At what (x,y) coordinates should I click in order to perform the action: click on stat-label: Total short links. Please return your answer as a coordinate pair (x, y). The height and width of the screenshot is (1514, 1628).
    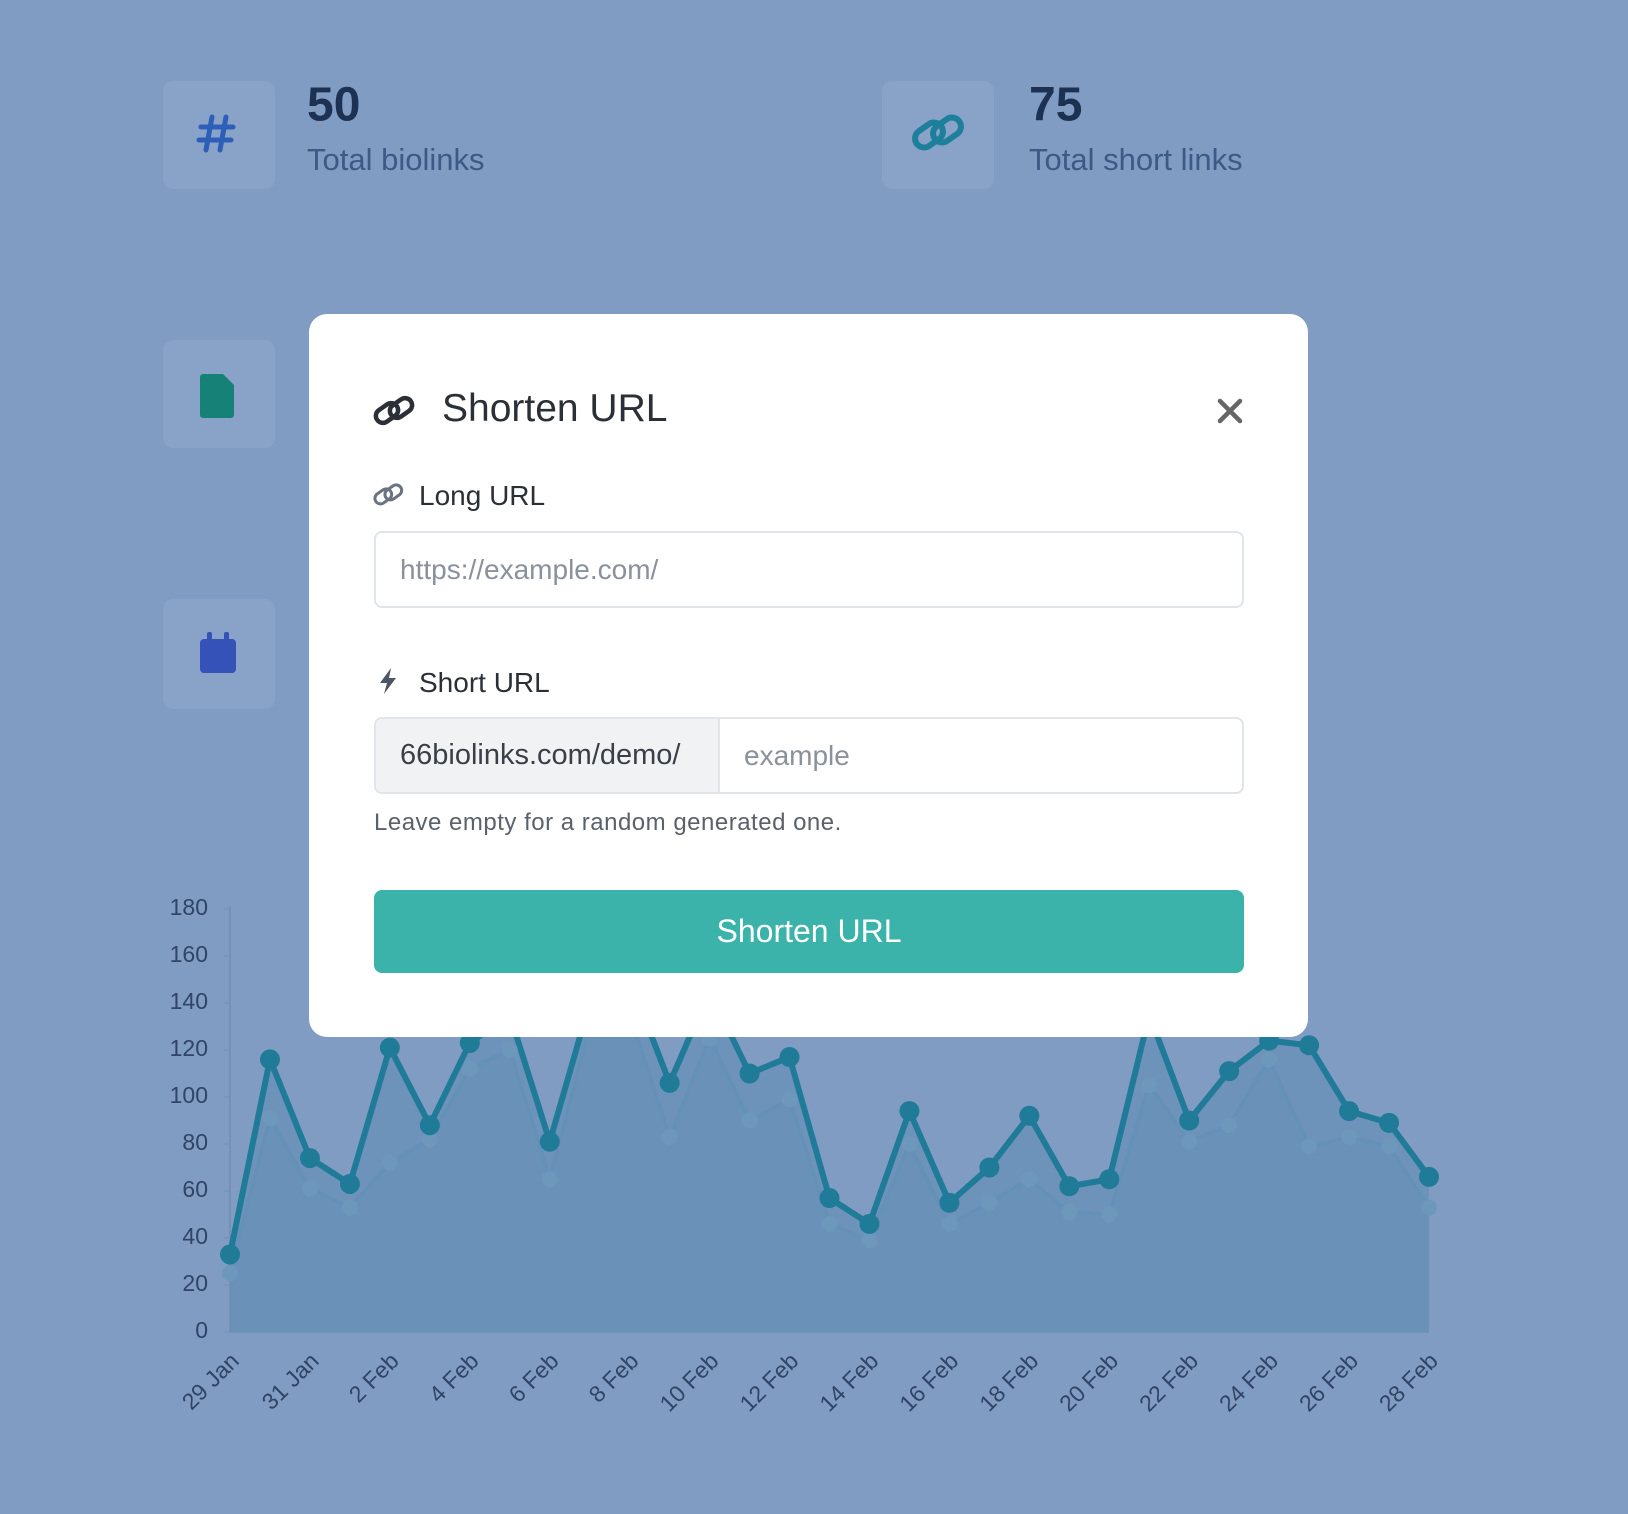
    Looking at the image, I should click on (1136, 159).